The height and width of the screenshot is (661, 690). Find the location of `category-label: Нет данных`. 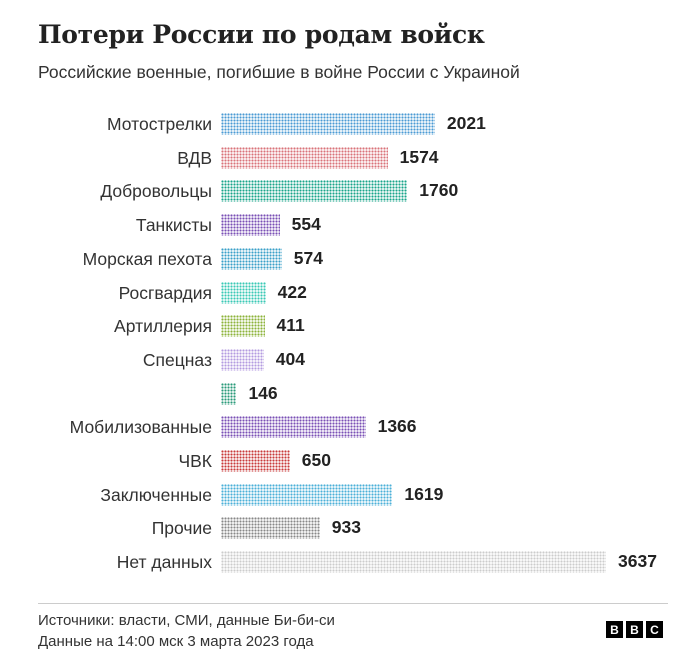

category-label: Нет данных is located at coordinates (164, 562).